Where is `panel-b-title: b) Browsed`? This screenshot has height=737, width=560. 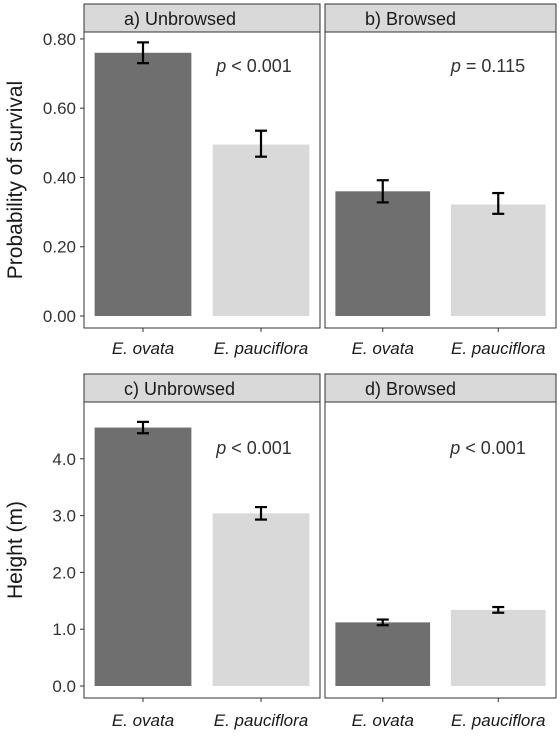 panel-b-title: b) Browsed is located at coordinates (410, 19).